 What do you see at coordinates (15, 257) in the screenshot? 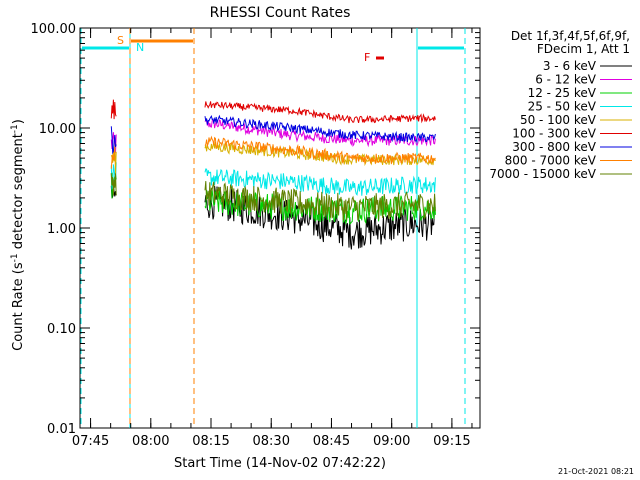
I see `y-label-sup: -1` at bounding box center [15, 257].